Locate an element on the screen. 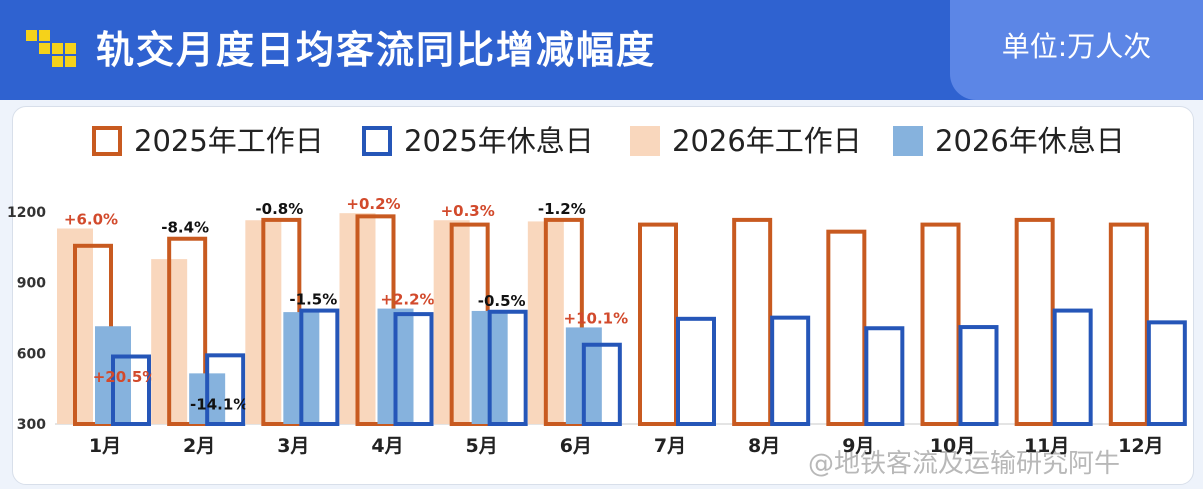  pixel-logo-icon is located at coordinates (51, 48).